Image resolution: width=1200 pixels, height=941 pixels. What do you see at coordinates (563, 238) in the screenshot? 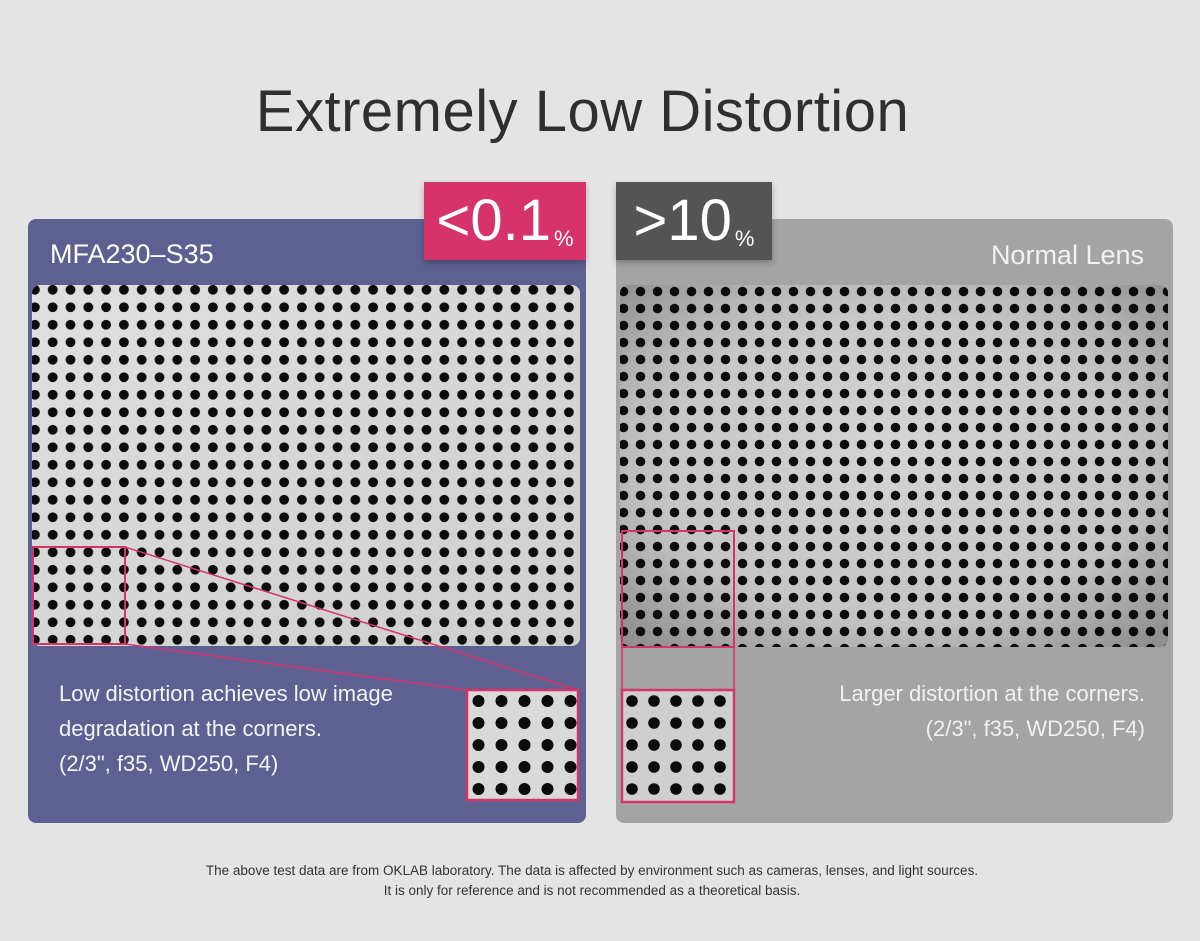
I see `low-distortion-unit: %` at bounding box center [563, 238].